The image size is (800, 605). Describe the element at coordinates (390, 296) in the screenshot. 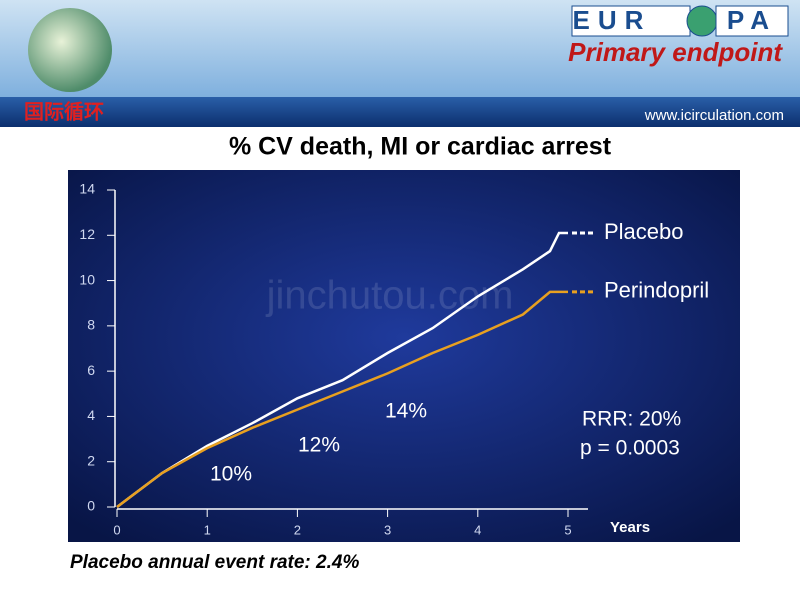

I see `watermark: jinchutou.com` at that location.